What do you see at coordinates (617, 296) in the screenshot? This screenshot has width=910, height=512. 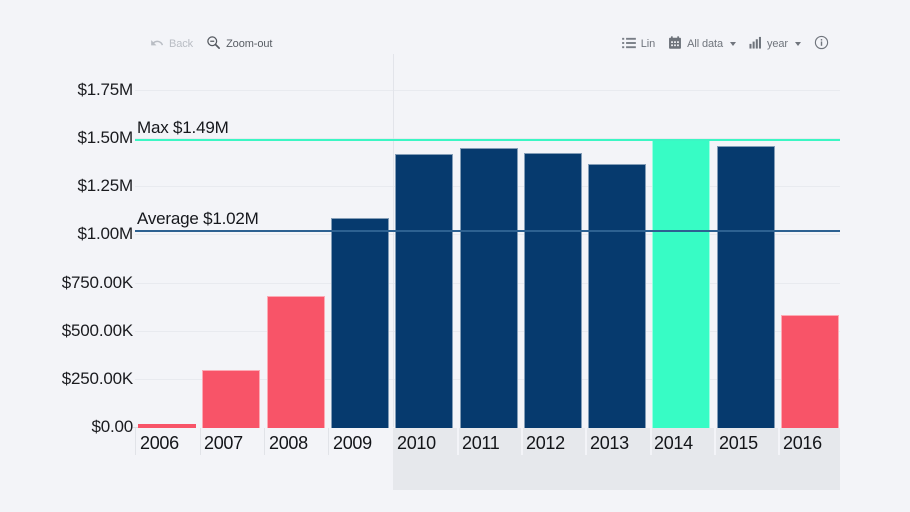 I see `bar-2013` at bounding box center [617, 296].